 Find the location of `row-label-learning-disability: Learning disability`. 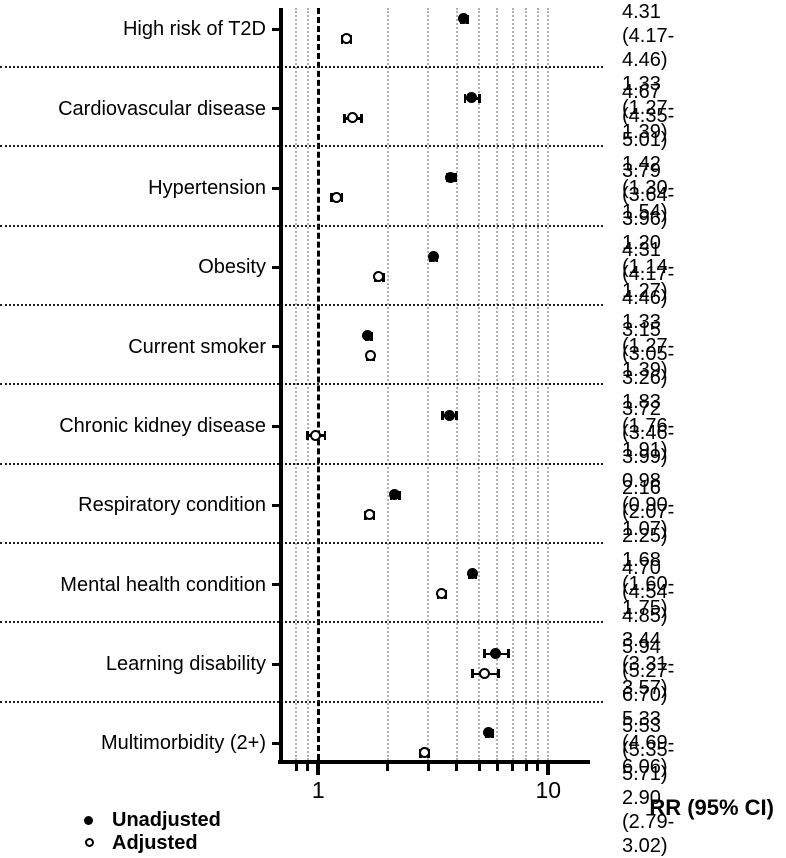

row-label-learning-disability: Learning disability is located at coordinates (185, 664).